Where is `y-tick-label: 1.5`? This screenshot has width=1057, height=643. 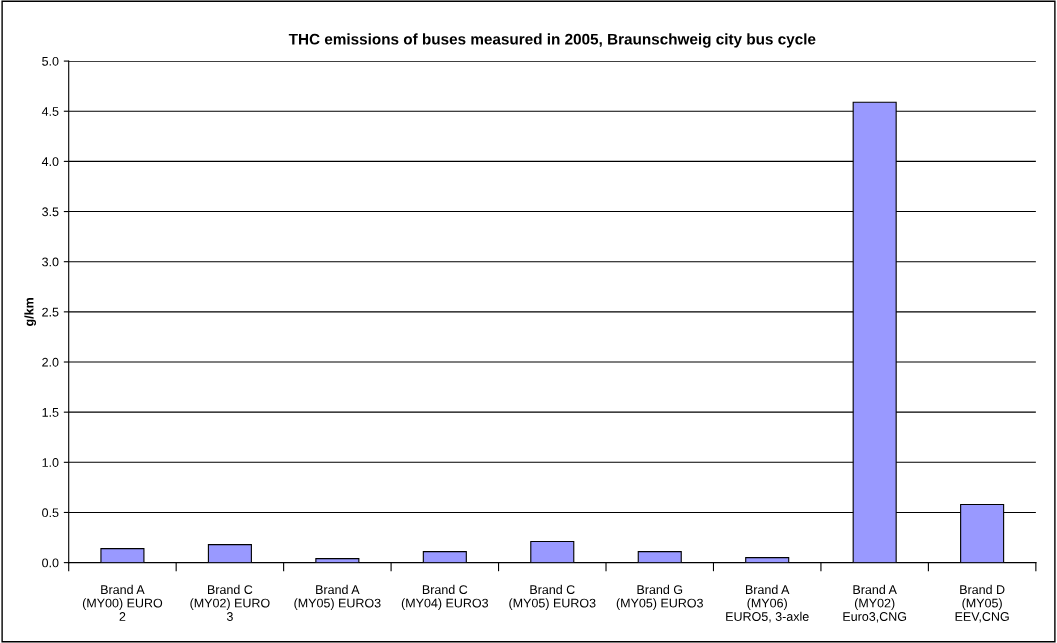 y-tick-label: 1.5 is located at coordinates (50, 412).